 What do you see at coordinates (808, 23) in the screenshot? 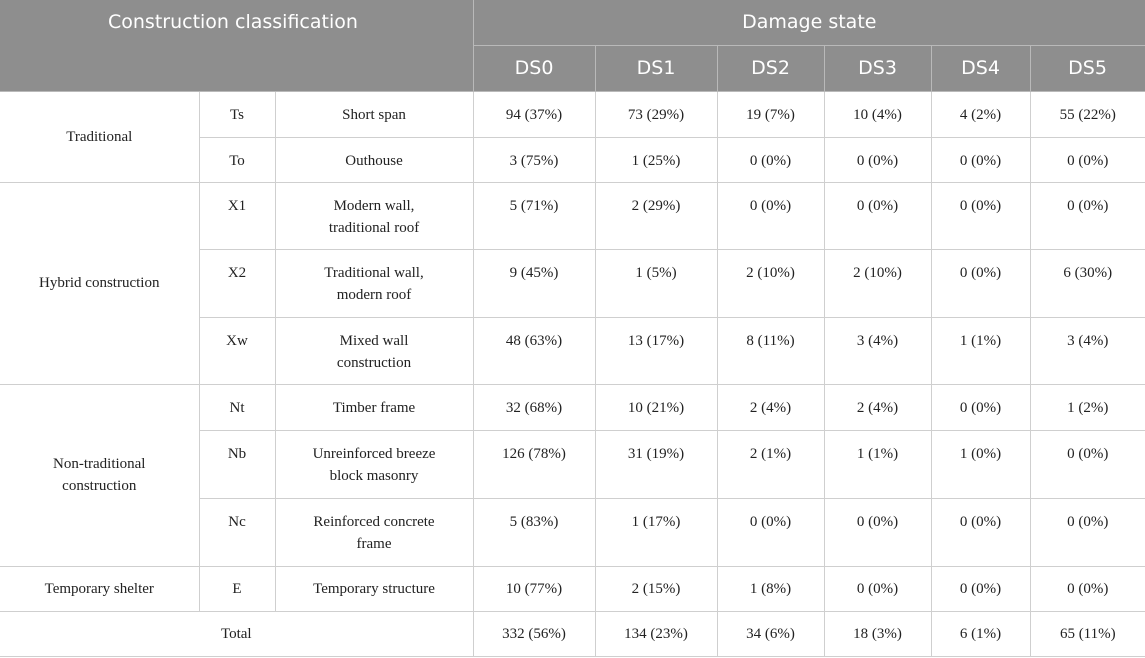
I see `damage-state-header: Damage state` at bounding box center [808, 23].